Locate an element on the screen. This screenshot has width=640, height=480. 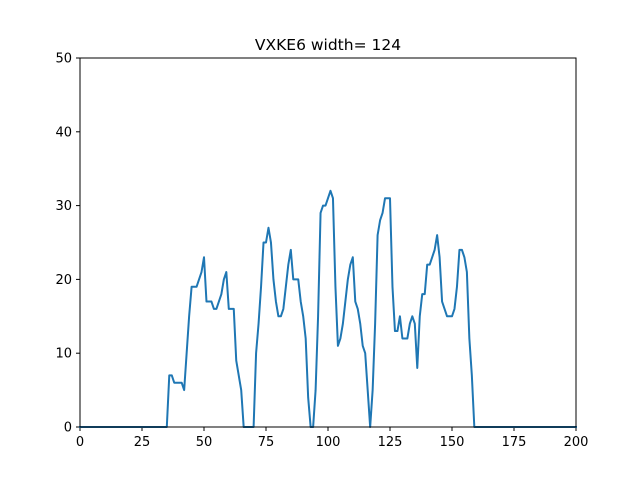
y-tick-label: 30 is located at coordinates (63, 206).